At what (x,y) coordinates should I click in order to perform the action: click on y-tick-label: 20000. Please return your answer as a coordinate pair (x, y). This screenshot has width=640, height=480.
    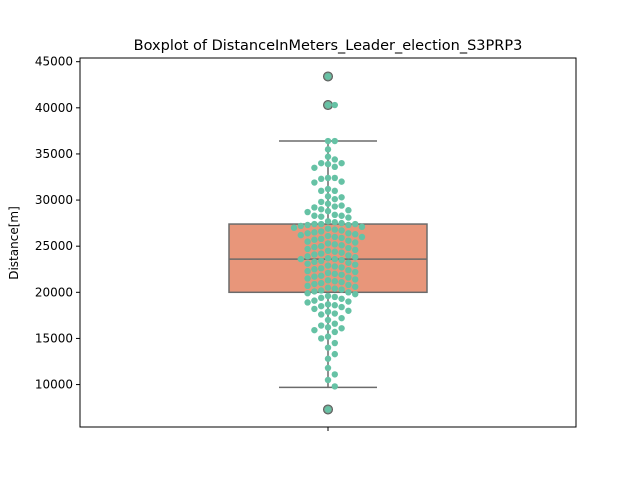
    Looking at the image, I should click on (54, 292).